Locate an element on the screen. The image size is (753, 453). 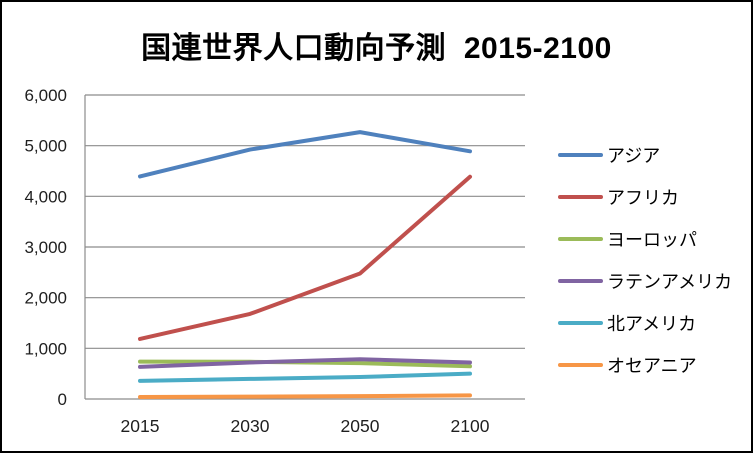
y-tick-label: 3,000 is located at coordinates (45, 247).